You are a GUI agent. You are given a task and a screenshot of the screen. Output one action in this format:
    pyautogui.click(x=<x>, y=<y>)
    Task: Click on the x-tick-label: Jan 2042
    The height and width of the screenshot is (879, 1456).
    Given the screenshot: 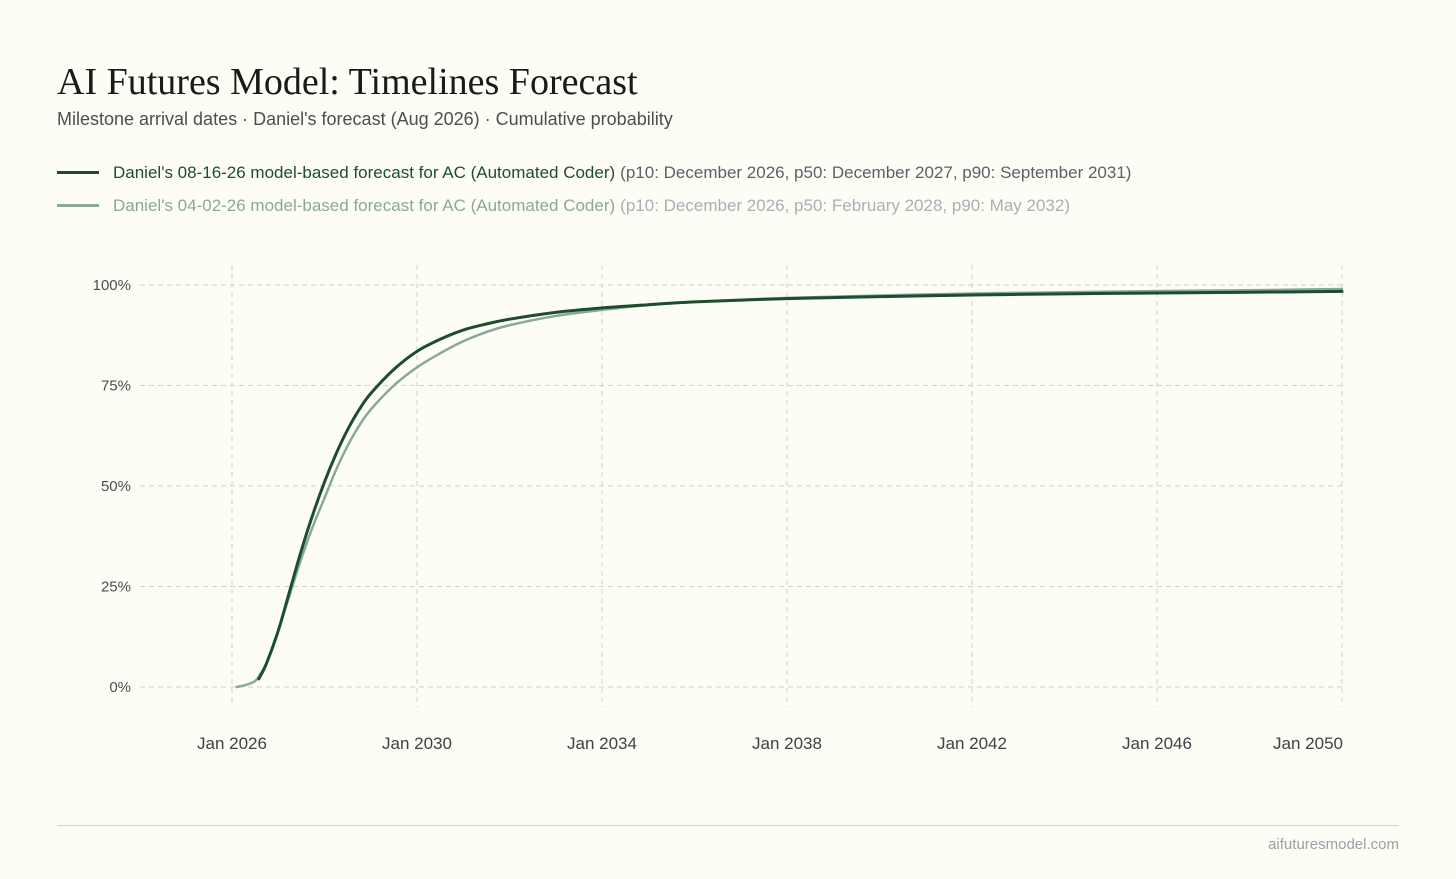 What is the action you would take?
    pyautogui.click(x=972, y=743)
    